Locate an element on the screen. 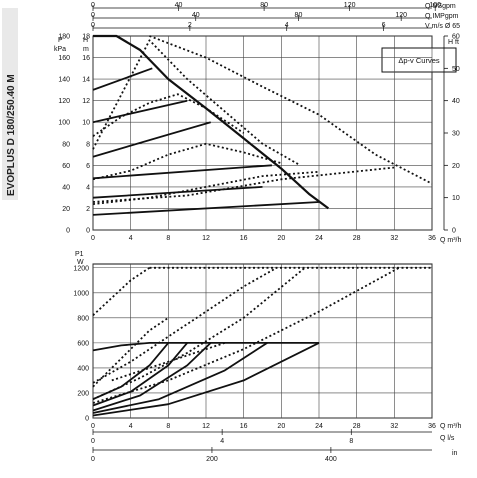 Image resolution: width=477 pixels, height=478 pixels. bottom-x-tick-label: 8 is located at coordinates (168, 426).